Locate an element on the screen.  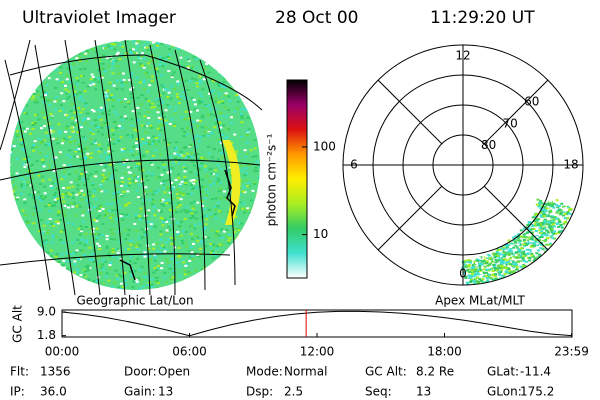
aurora is located at coordinates (520, 241).